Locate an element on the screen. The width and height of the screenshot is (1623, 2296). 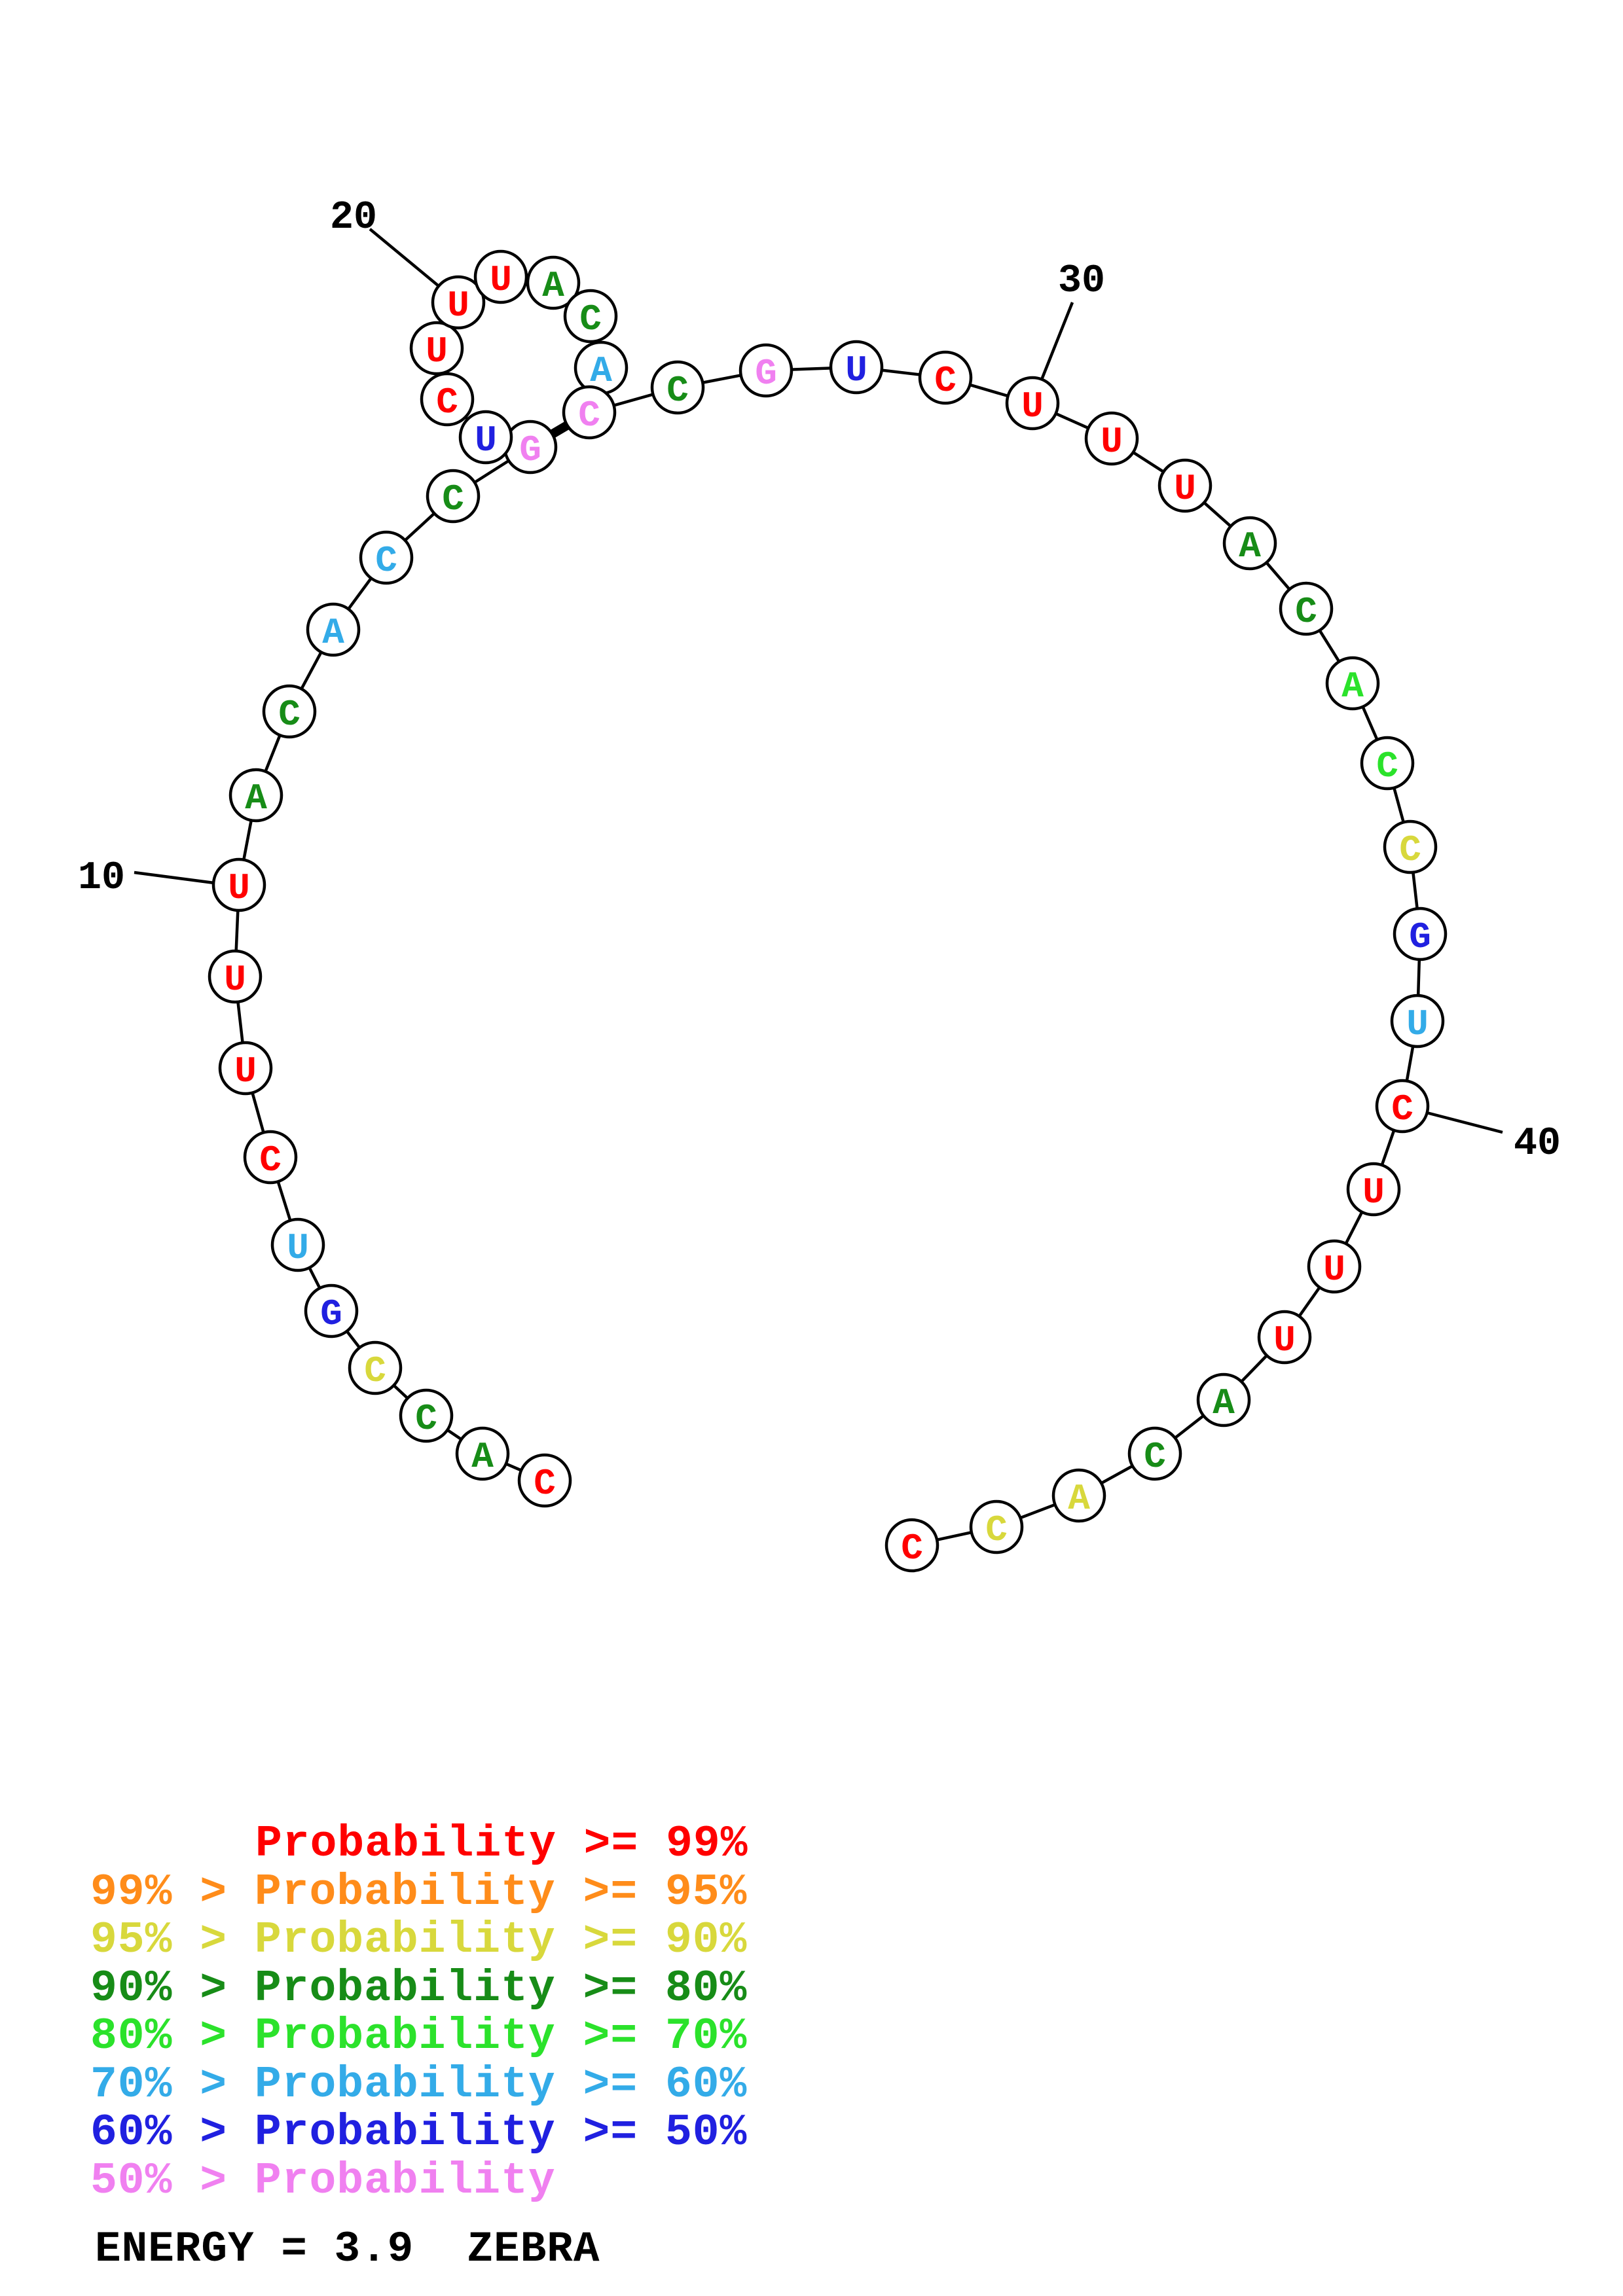
nucleotide-11: A is located at coordinates (255, 795).